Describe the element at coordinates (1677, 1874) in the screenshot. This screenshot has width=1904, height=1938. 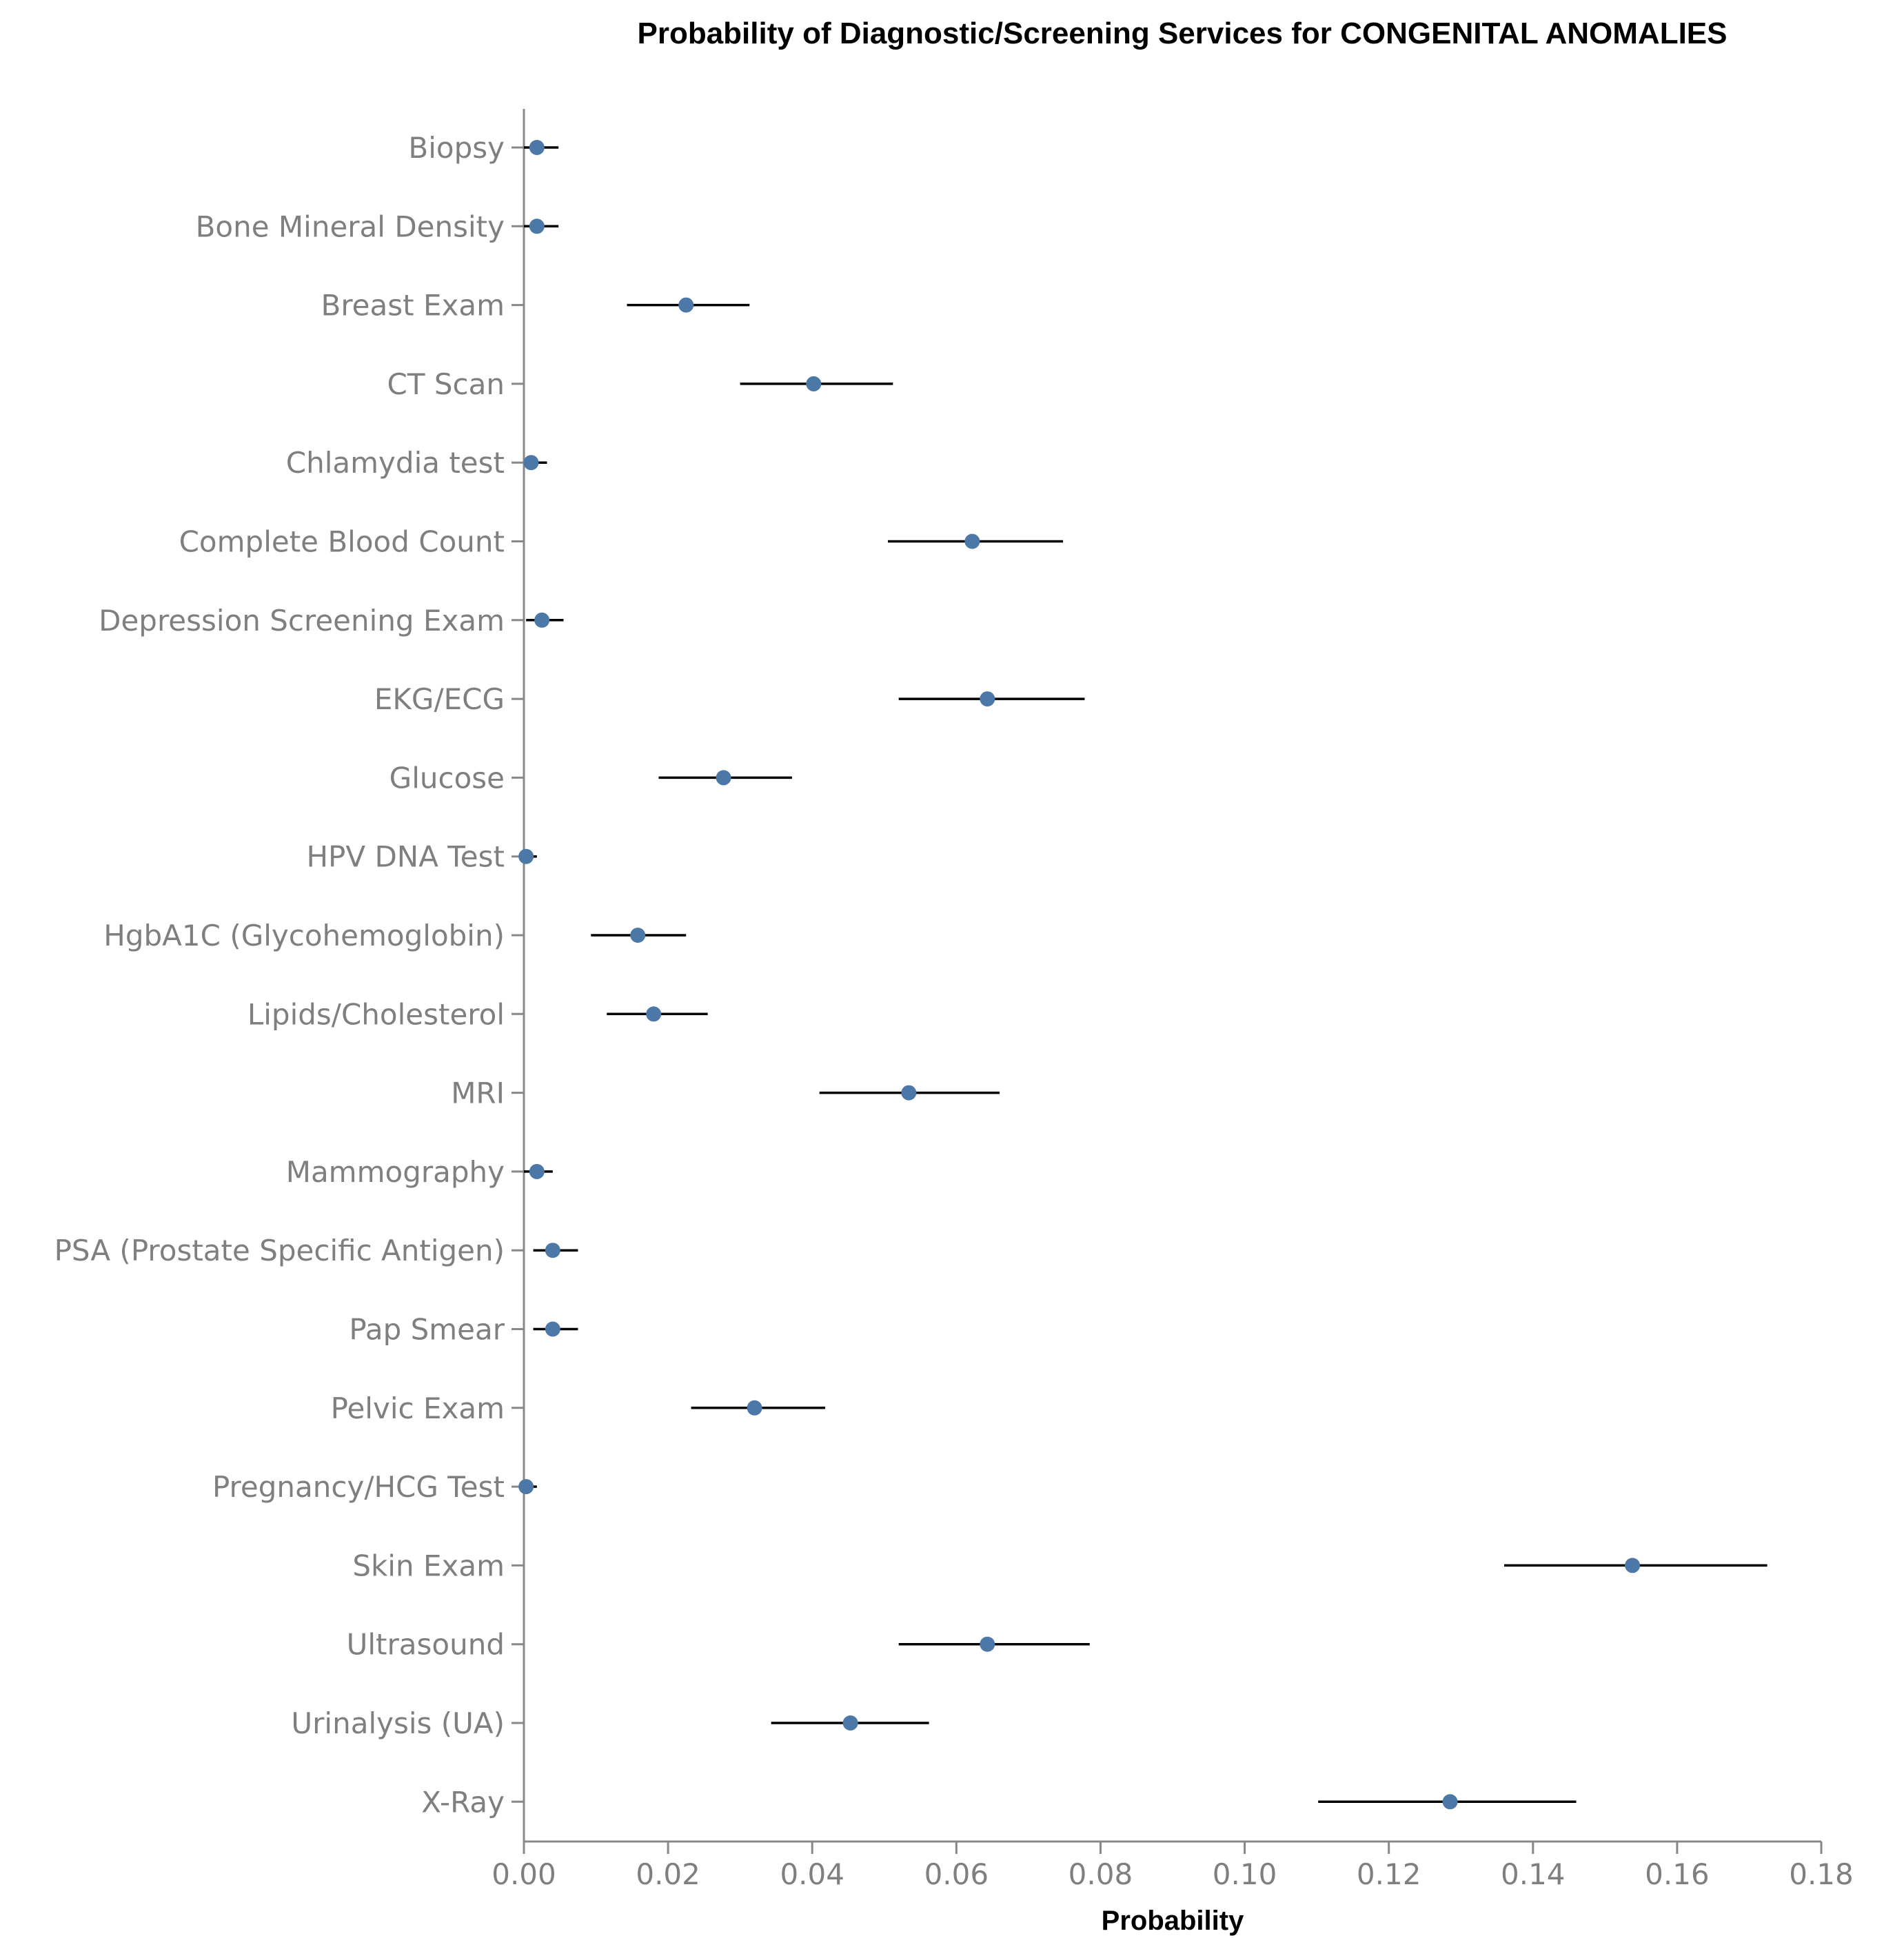
I see `x-tick-label: 0.16` at that location.